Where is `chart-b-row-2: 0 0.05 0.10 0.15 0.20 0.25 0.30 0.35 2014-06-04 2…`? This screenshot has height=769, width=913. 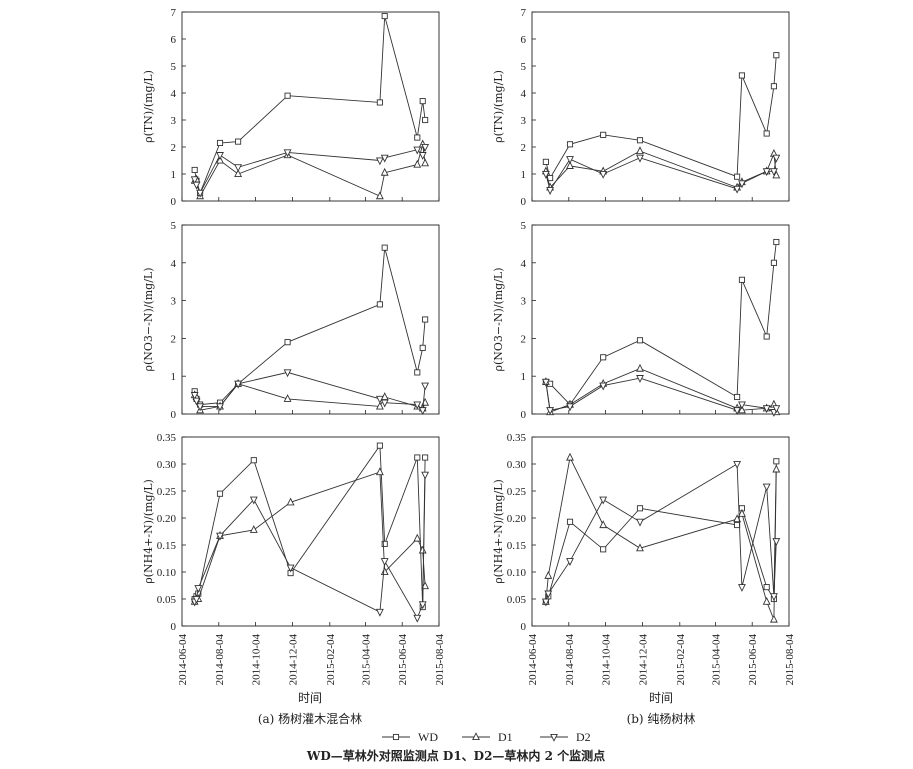
chart-b-row-2: 0 0.05 0.10 0.15 0.20 0.25 0.30 0.35 2014-06-04 2… is located at coordinates (644, 558).